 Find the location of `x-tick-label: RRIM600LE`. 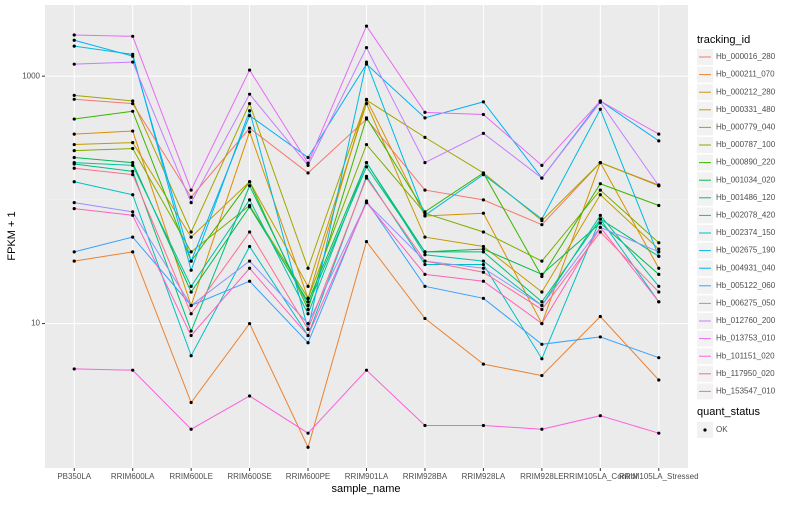

x-tick-label: RRIM600LE is located at coordinates (191, 476).